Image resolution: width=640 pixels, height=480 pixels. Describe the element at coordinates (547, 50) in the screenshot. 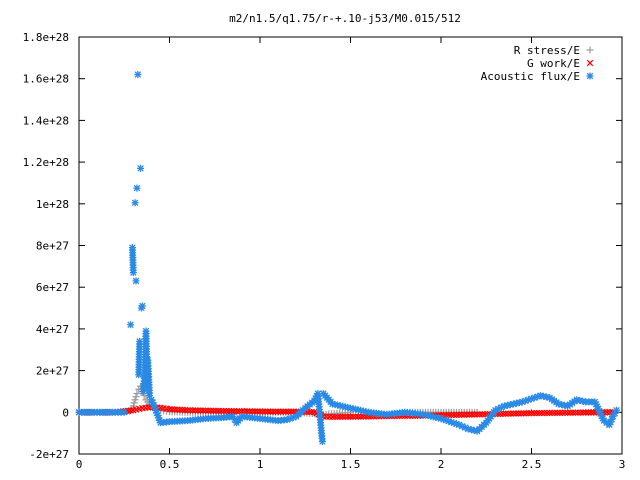

I see `legend-label: R stress/E` at that location.